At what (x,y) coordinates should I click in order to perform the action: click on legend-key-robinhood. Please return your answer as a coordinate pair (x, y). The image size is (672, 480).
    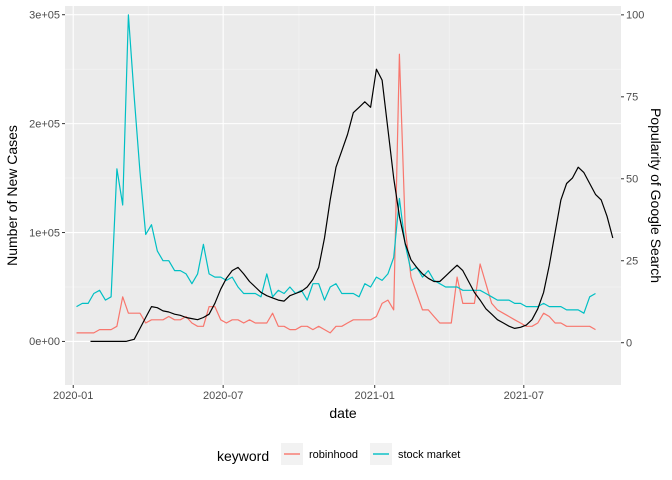
    Looking at the image, I should click on (292, 454).